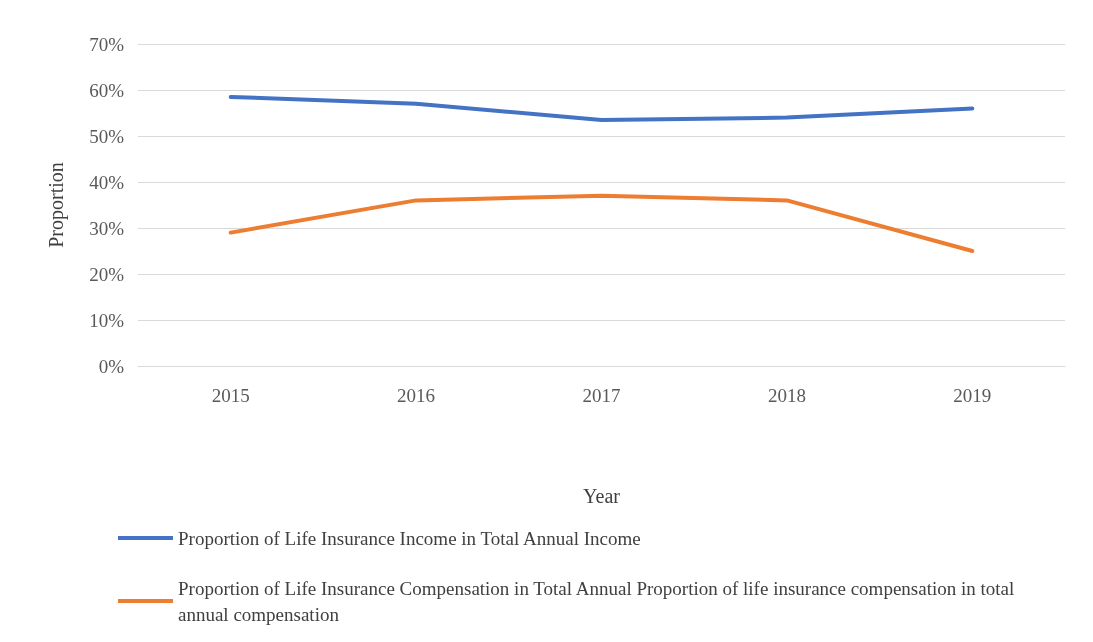  I want to click on legend-label: Proportion of Life Insurance Compensation in Total Annual Proportion of life insurance compensation in total annual compensation, so click(599, 601).